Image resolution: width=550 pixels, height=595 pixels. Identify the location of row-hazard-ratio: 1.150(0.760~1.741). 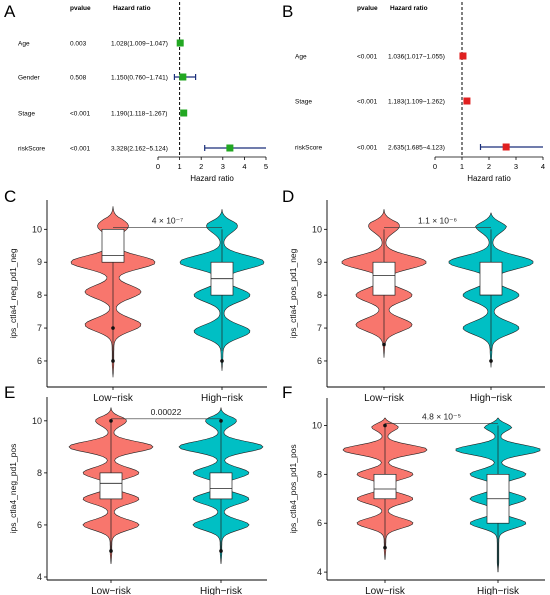
(139, 78).